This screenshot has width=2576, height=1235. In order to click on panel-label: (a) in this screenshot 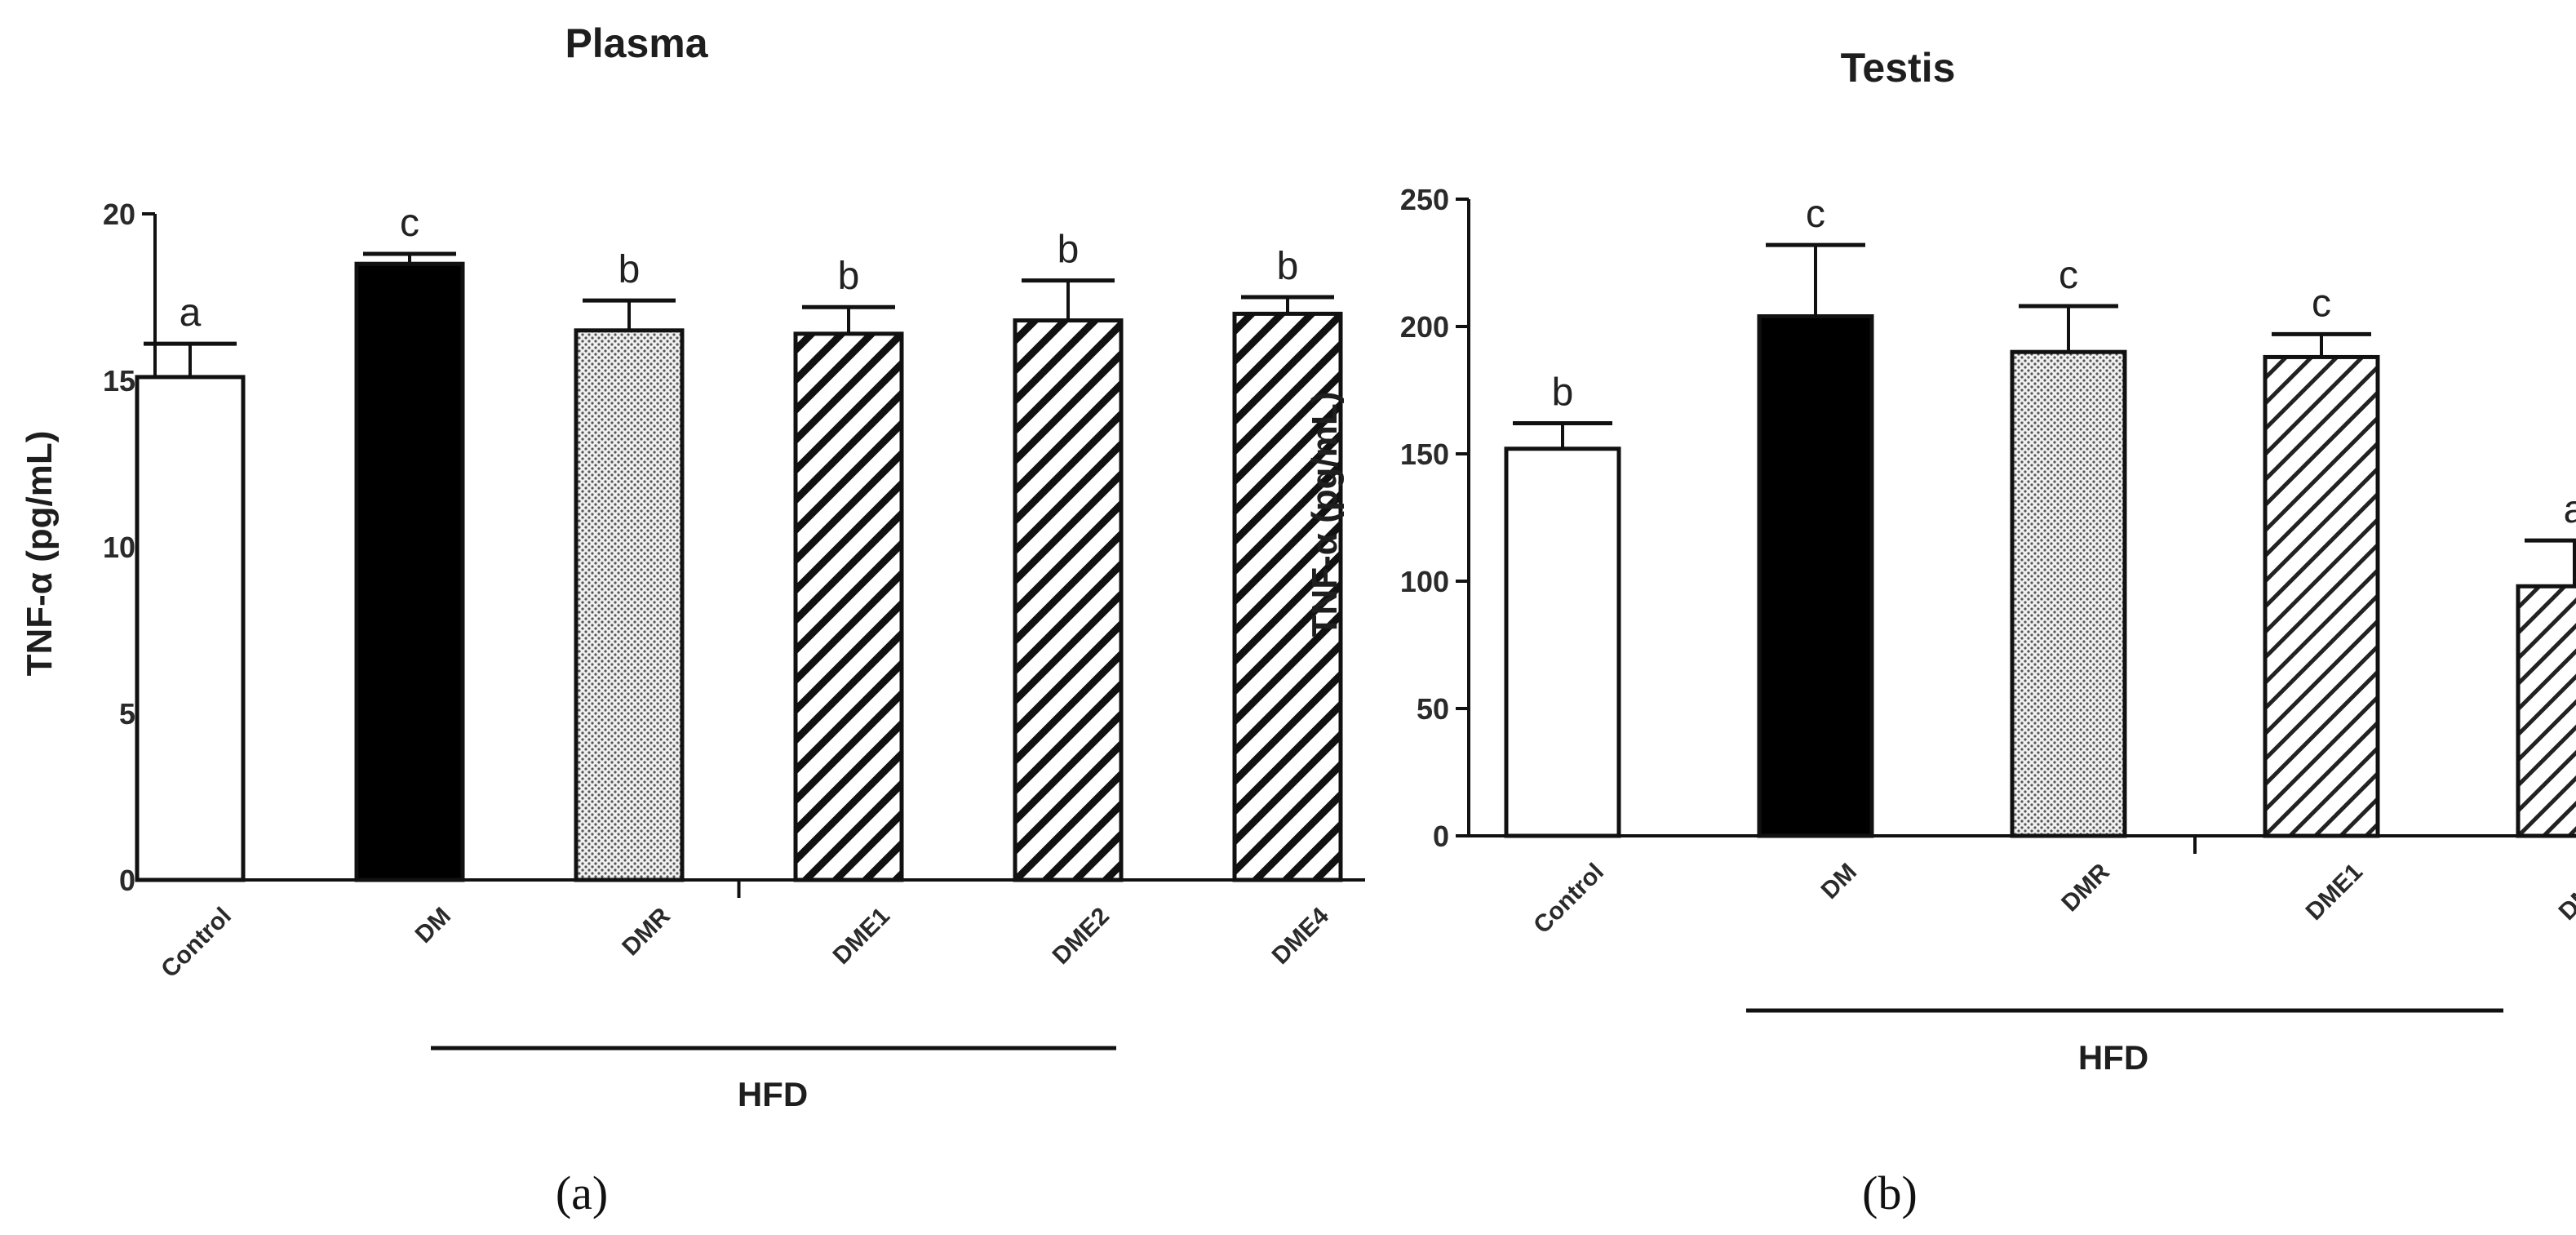, I will do `click(582, 1192)`.